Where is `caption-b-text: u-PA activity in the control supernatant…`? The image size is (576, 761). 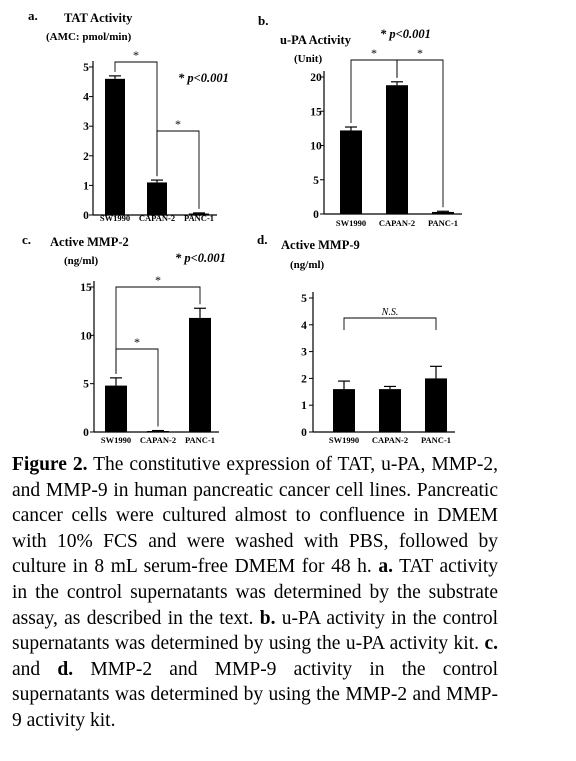 caption-b-text: u-PA activity in the control supernatant… is located at coordinates (255, 631).